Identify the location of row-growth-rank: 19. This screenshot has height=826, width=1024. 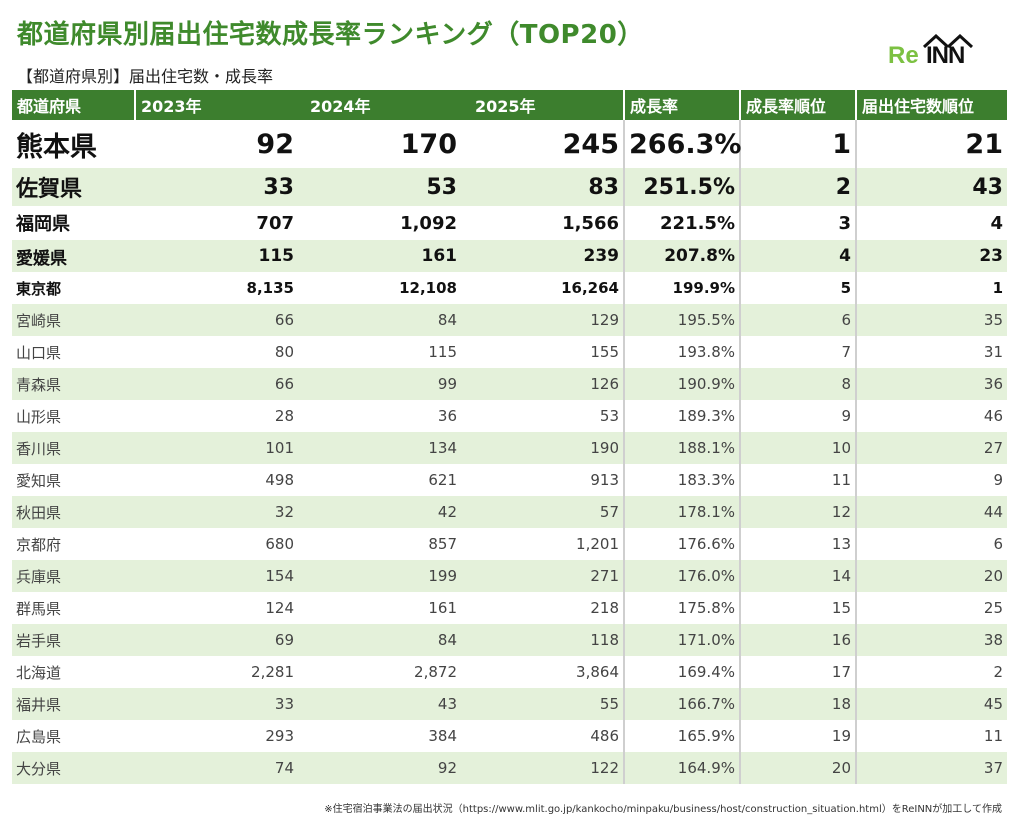
(797, 736).